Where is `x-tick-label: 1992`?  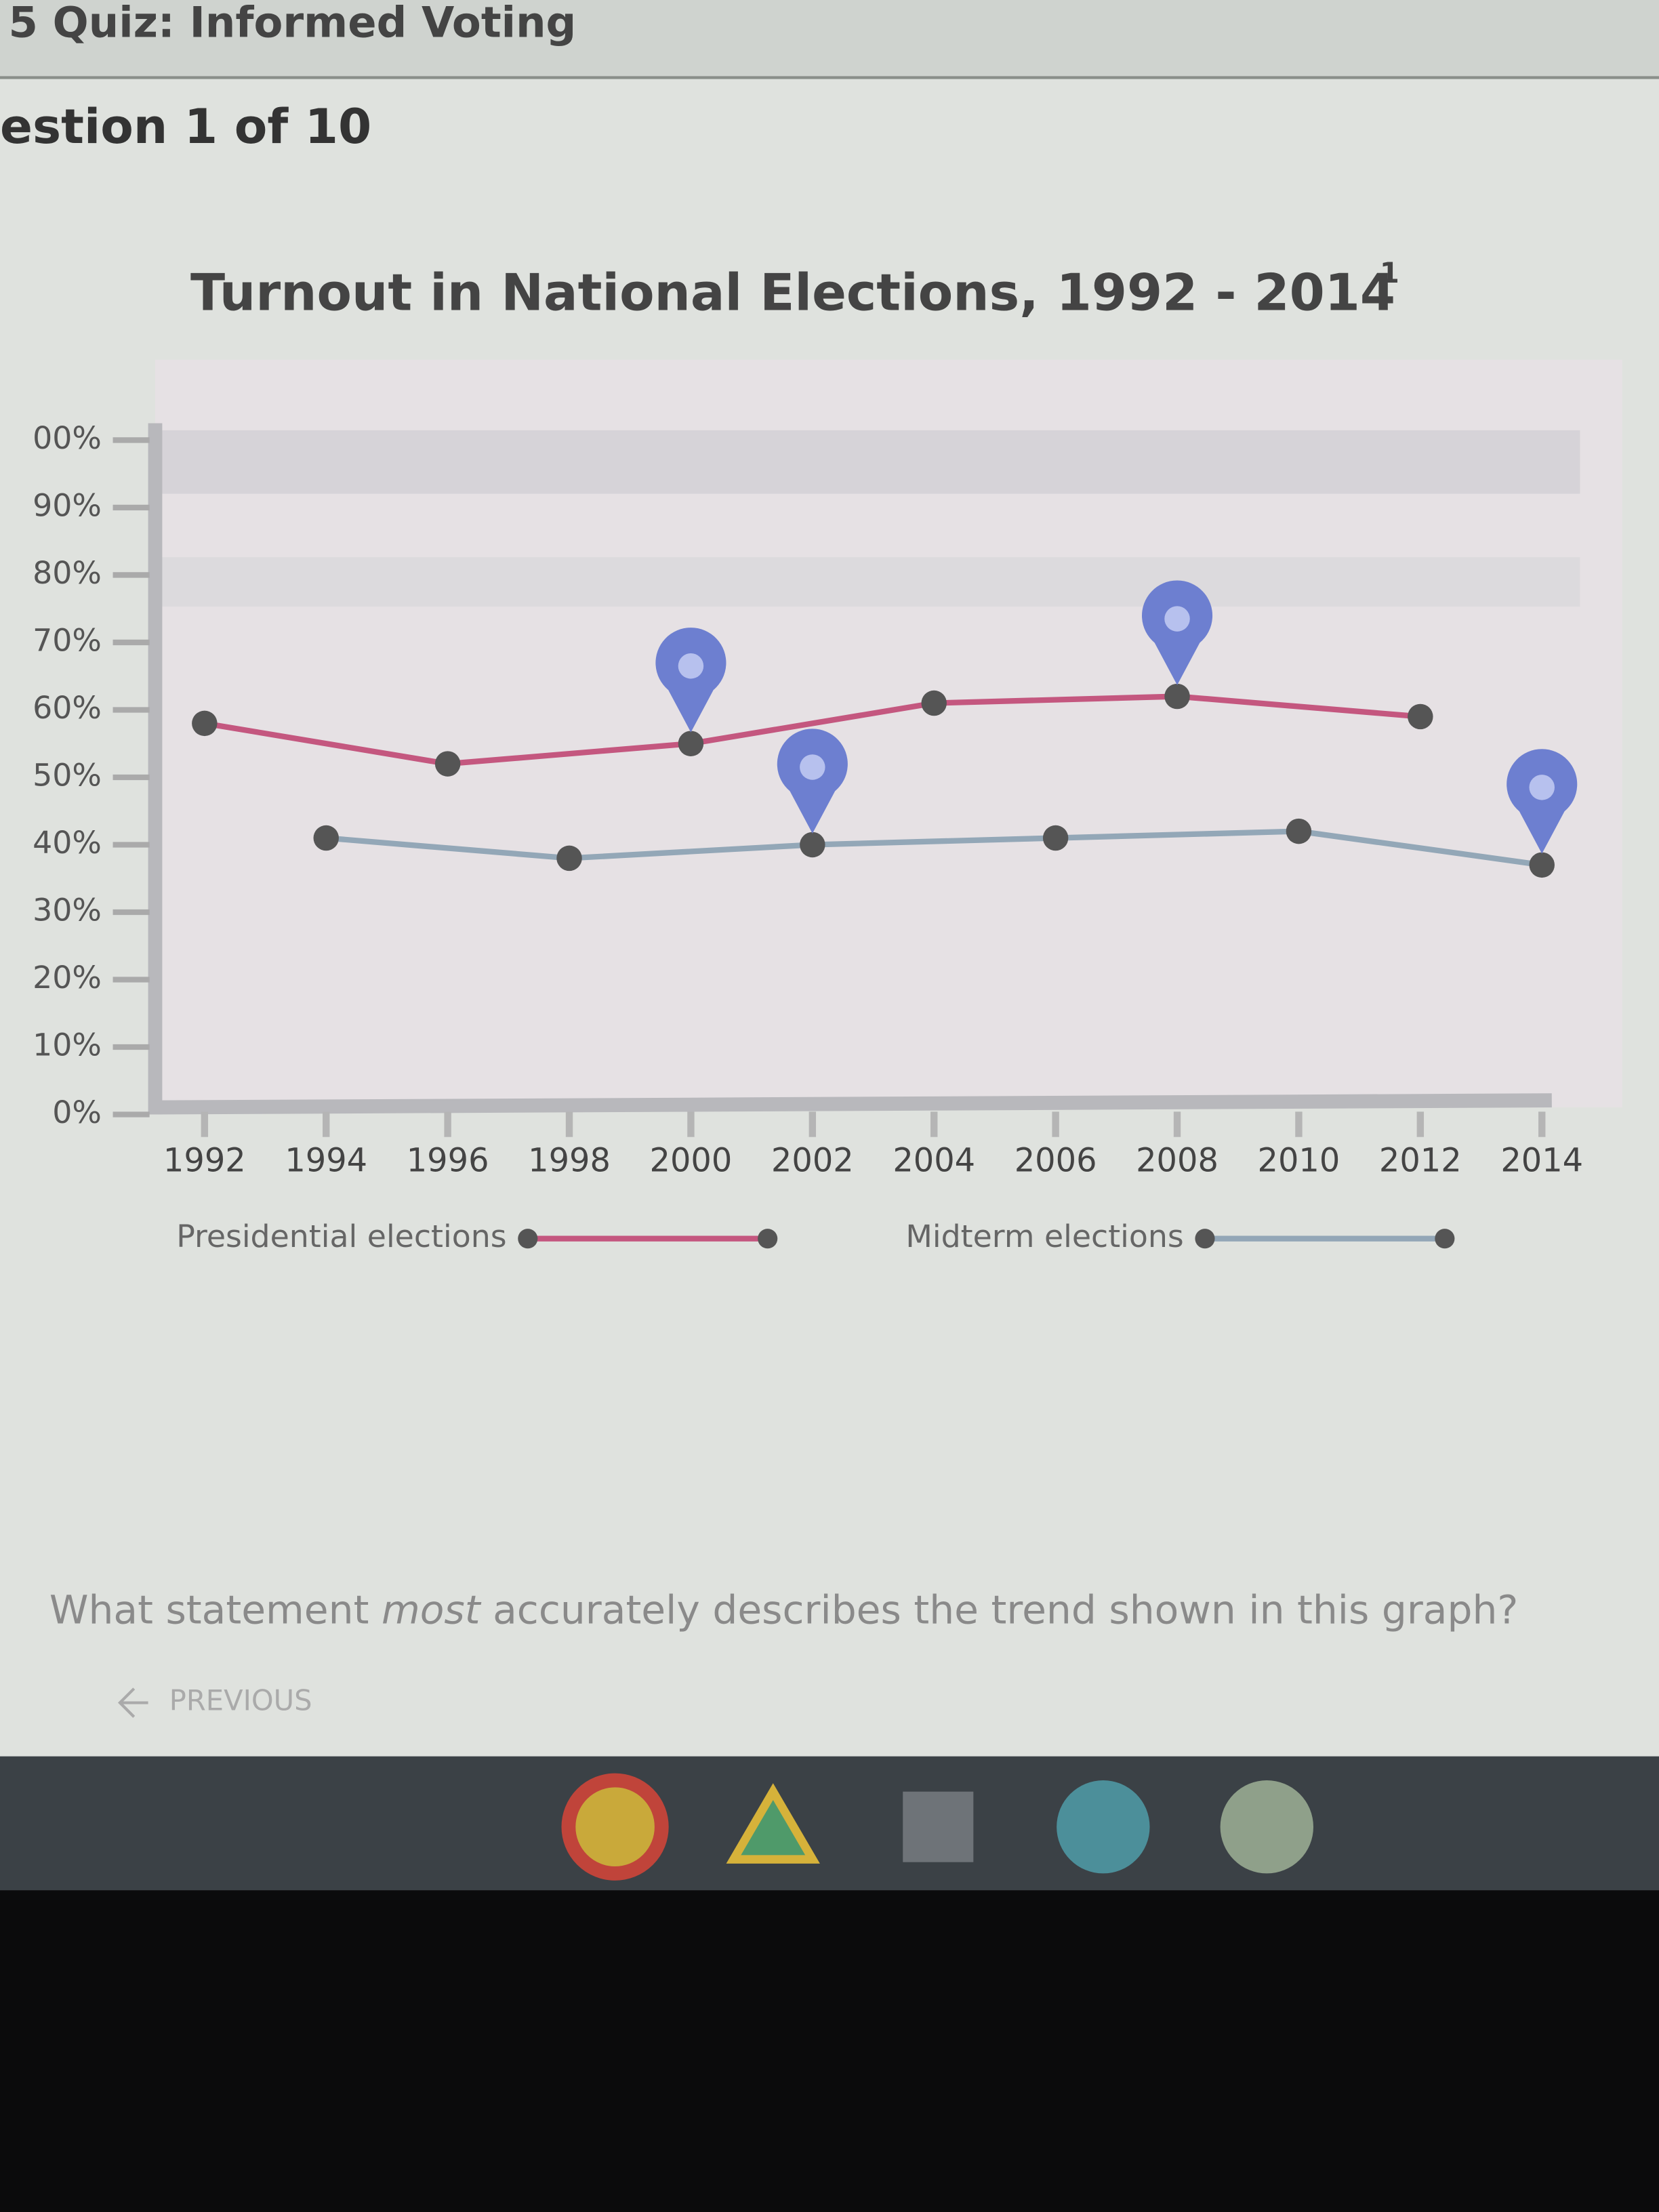
x-tick-label: 1992 is located at coordinates (204, 1160).